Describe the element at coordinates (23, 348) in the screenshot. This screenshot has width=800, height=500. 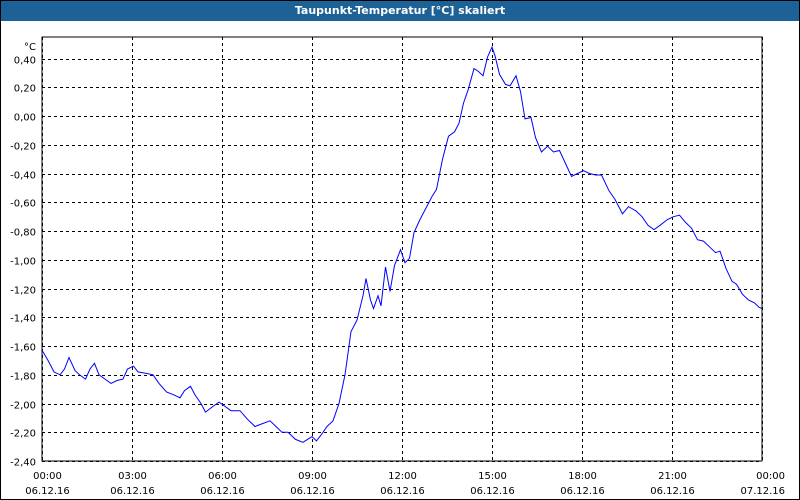
I see `y-tick-label: -1,60` at that location.